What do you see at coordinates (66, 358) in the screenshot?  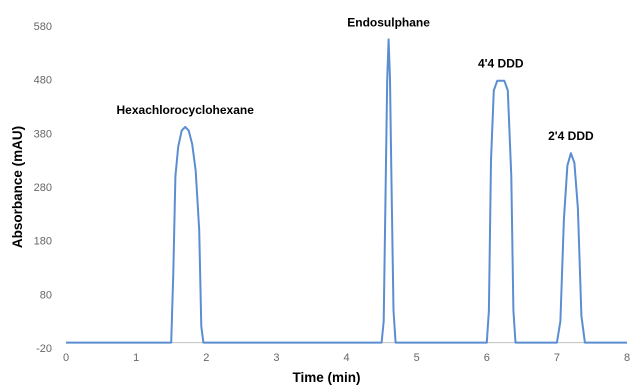 I see `x-tick-label: 0` at bounding box center [66, 358].